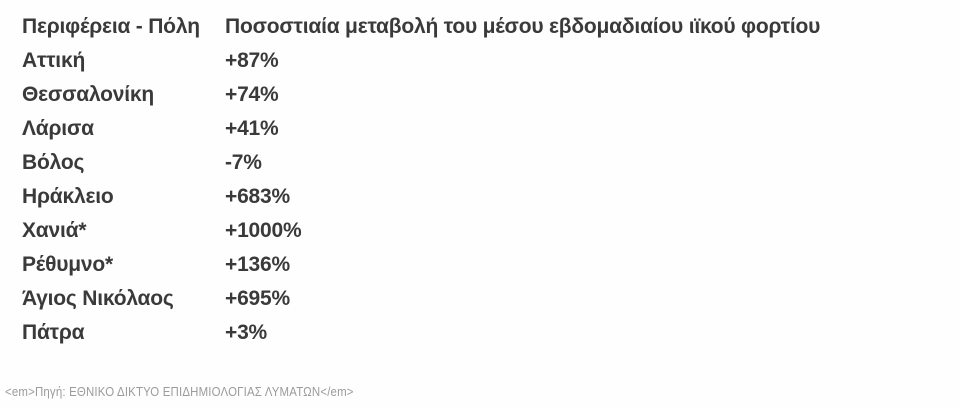 The width and height of the screenshot is (960, 408). I want to click on table-row: Χανιά* +1000%, so click(421, 231).